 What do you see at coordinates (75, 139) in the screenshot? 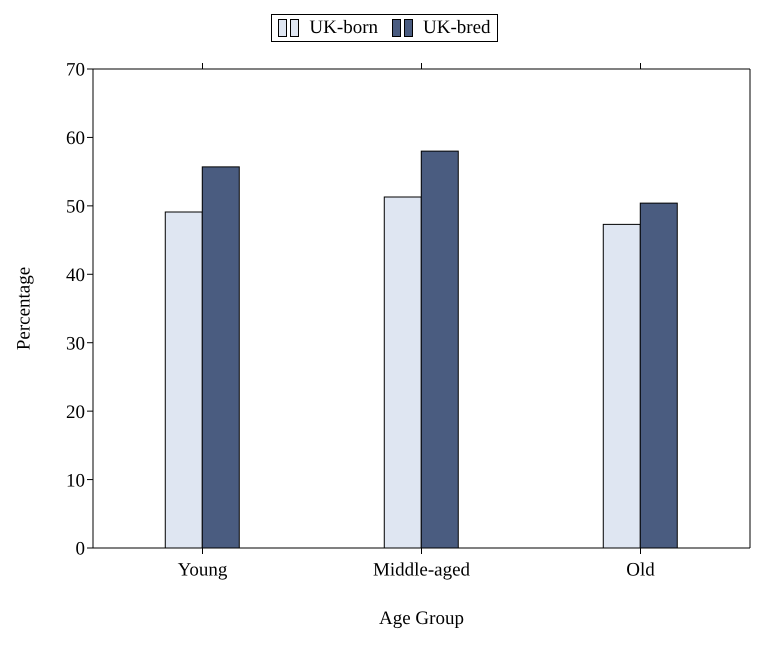
I see `y-tick-label: 60` at bounding box center [75, 139].